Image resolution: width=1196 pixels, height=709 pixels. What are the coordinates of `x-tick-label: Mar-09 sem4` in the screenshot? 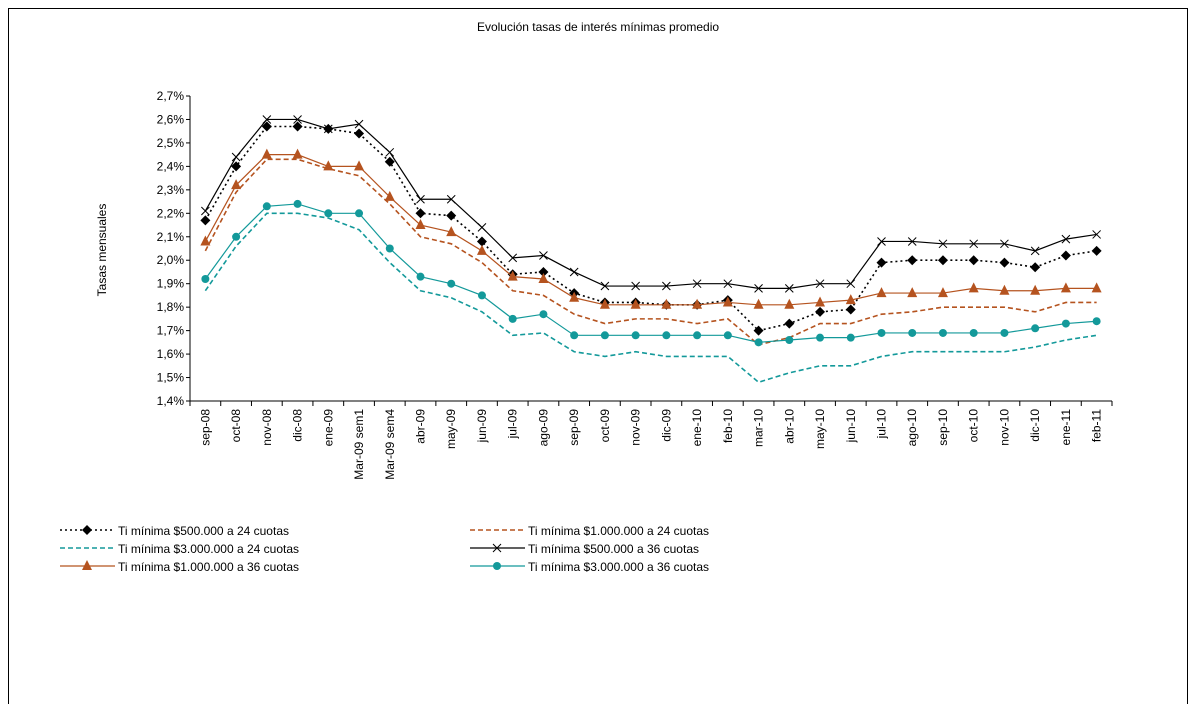 It's located at (390, 444).